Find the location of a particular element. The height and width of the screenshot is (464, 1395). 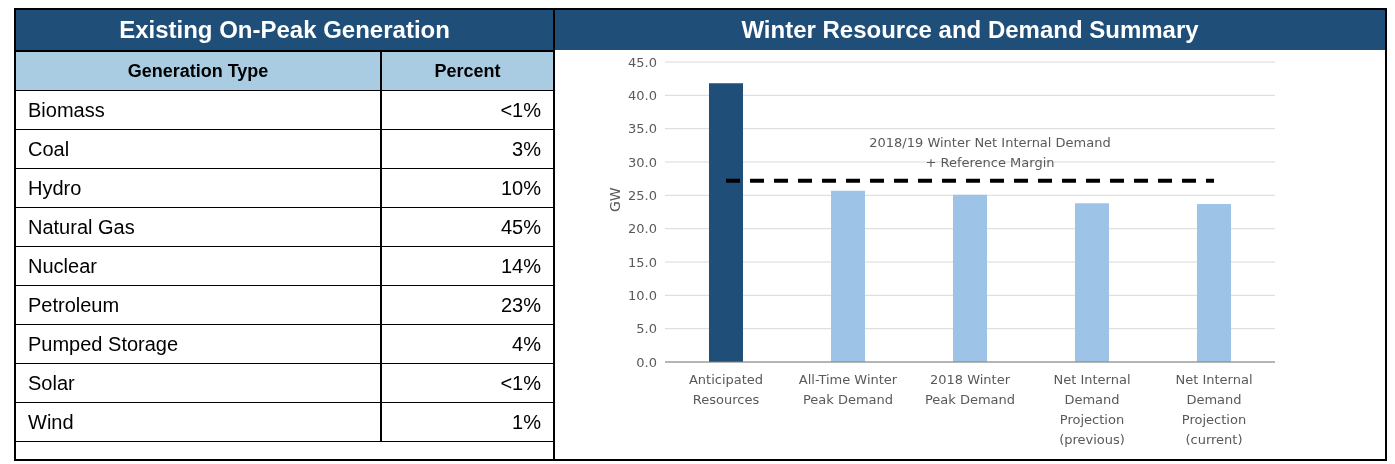

text: Percent is located at coordinates (467, 71).